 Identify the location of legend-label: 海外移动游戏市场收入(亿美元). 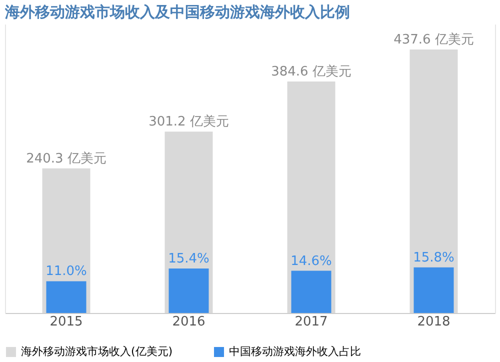
(97, 351).